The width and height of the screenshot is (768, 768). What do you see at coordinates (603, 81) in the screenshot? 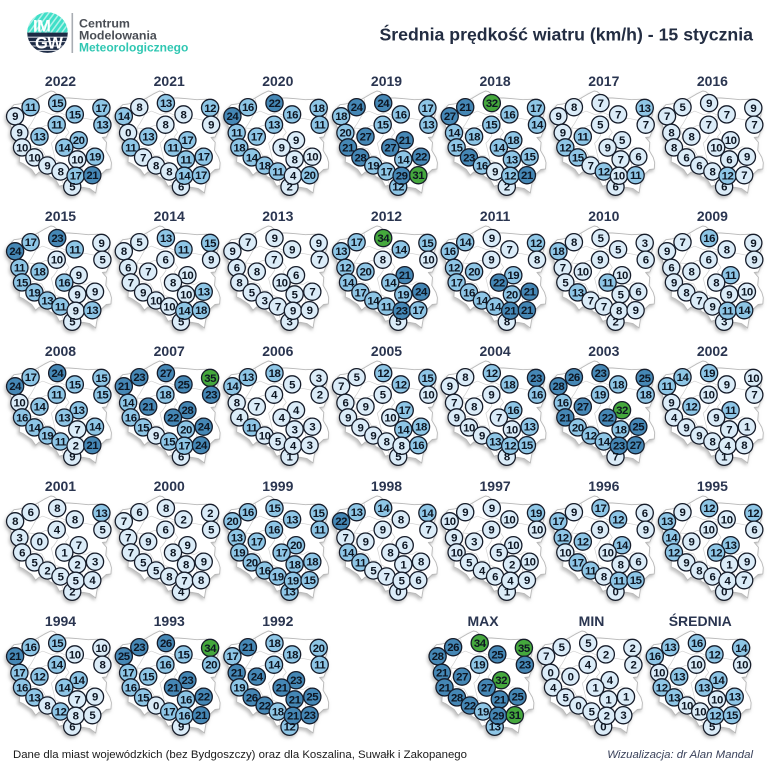
I see `svg-text: 2017` at bounding box center [603, 81].